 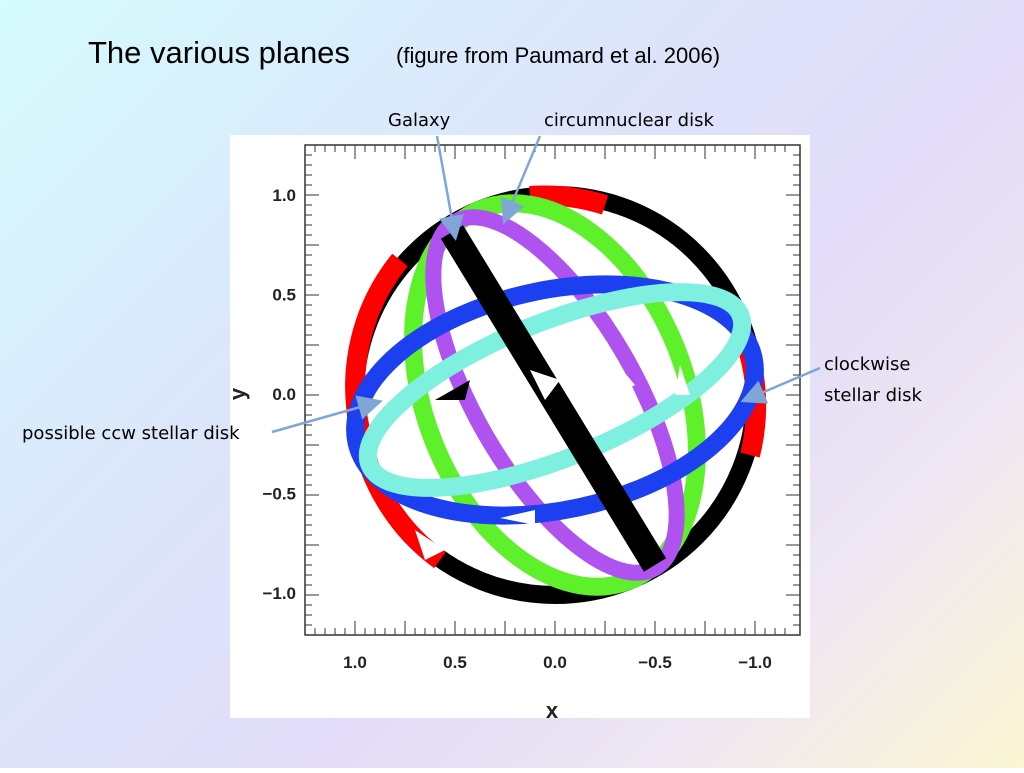 I want to click on x-tick-label: −0.5, so click(x=655, y=662).